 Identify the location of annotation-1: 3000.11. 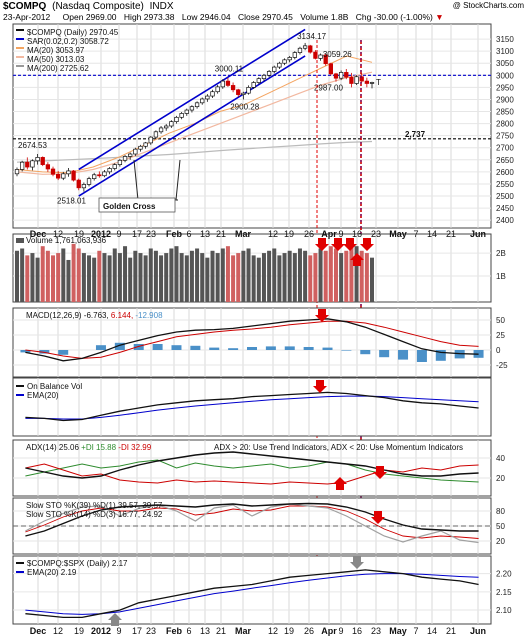
(229, 68).